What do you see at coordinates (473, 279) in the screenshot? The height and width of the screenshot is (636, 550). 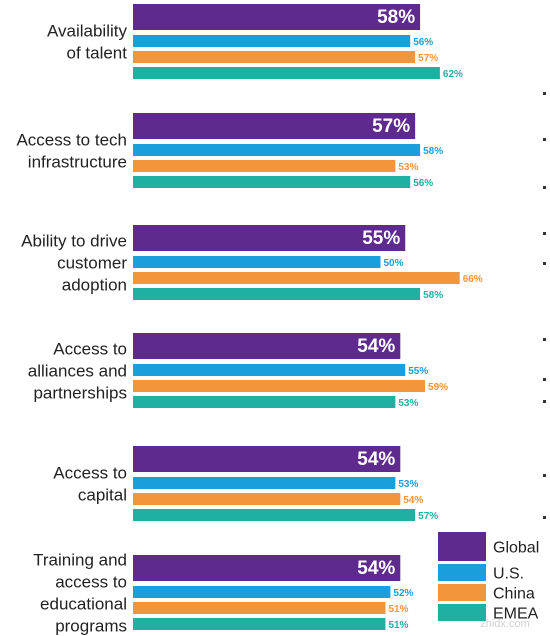 I see `data-label: 66%` at bounding box center [473, 279].